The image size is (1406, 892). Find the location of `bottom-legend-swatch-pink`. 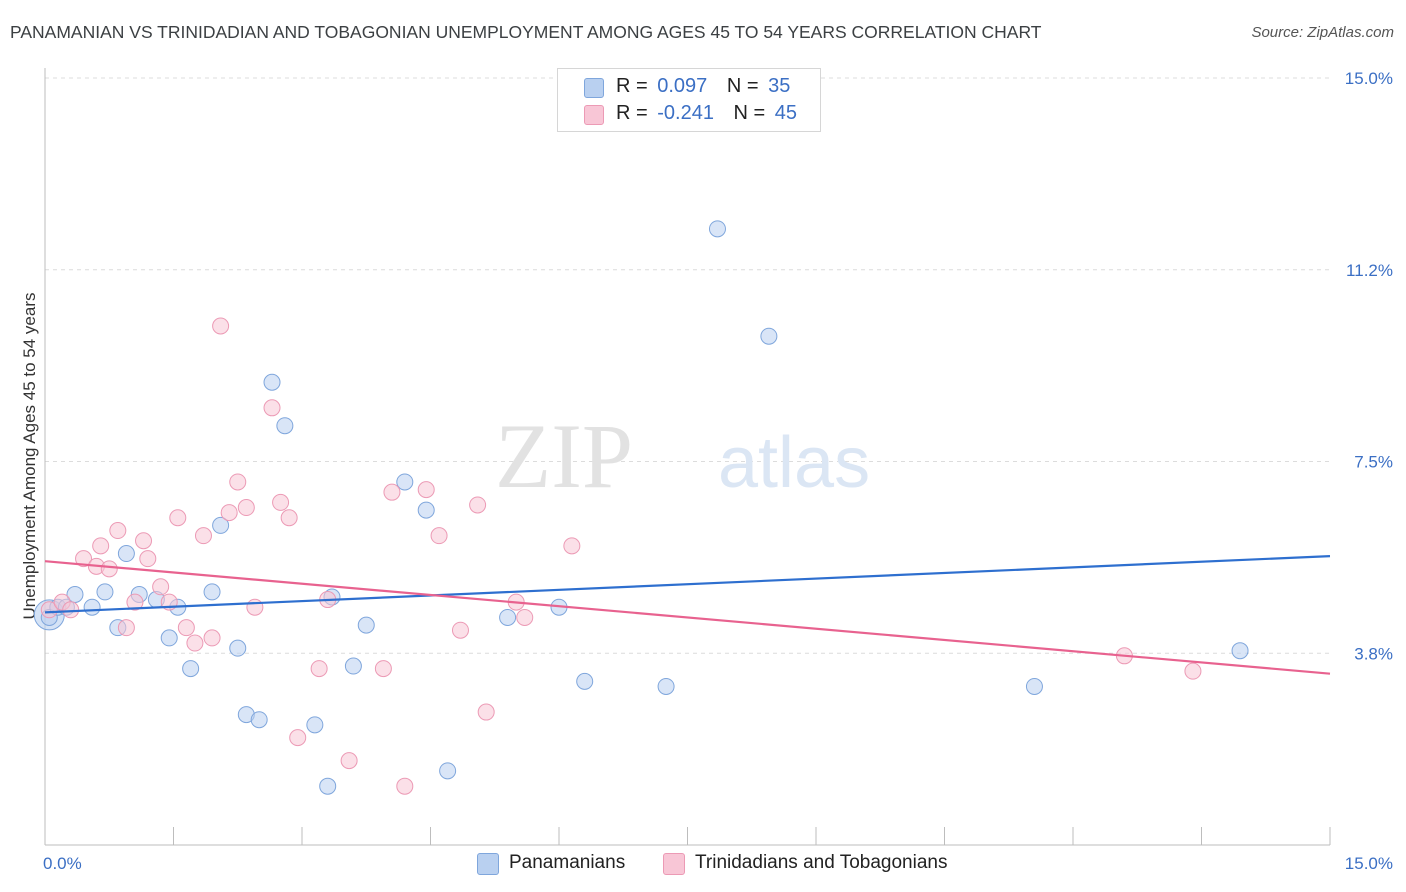

bottom-legend-swatch-pink is located at coordinates (674, 864).